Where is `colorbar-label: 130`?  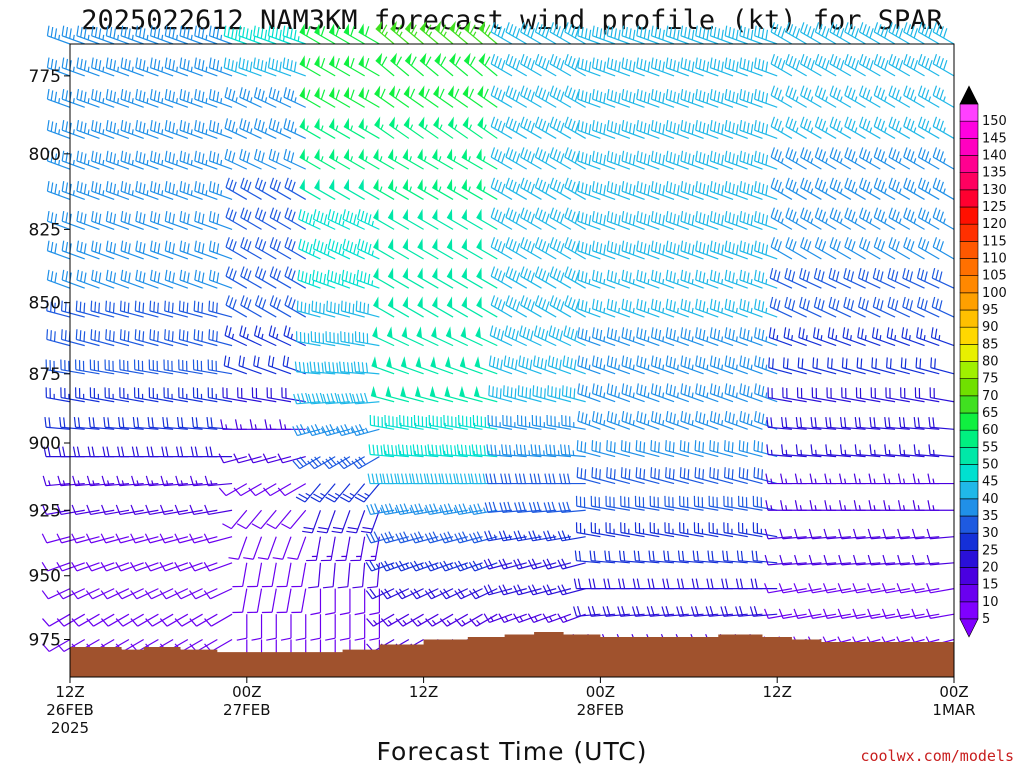
colorbar-label: 130 is located at coordinates (994, 190).